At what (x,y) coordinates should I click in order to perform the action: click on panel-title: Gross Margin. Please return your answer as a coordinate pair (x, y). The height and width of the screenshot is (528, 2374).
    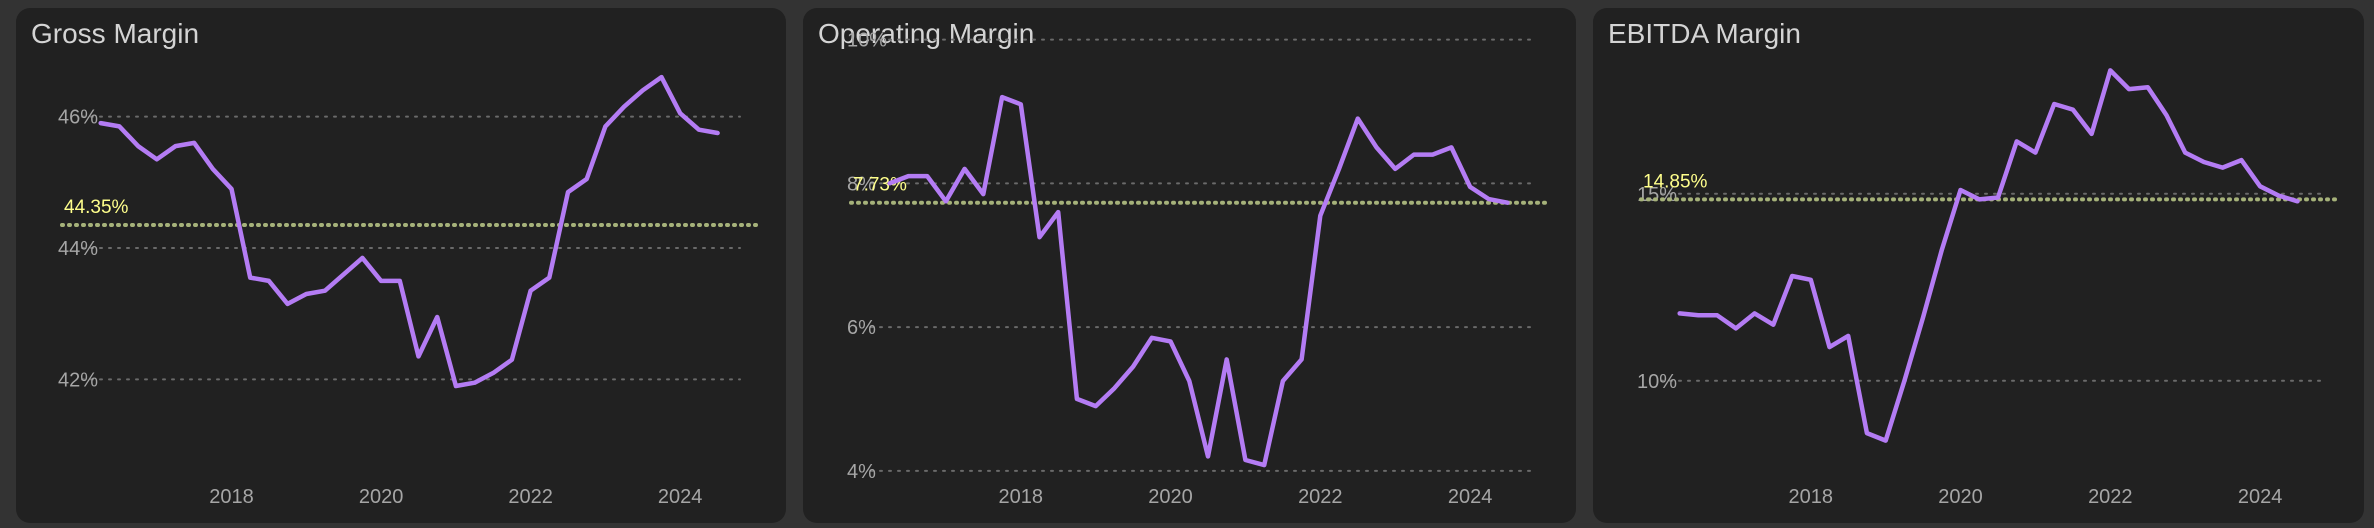
    Looking at the image, I should click on (115, 33).